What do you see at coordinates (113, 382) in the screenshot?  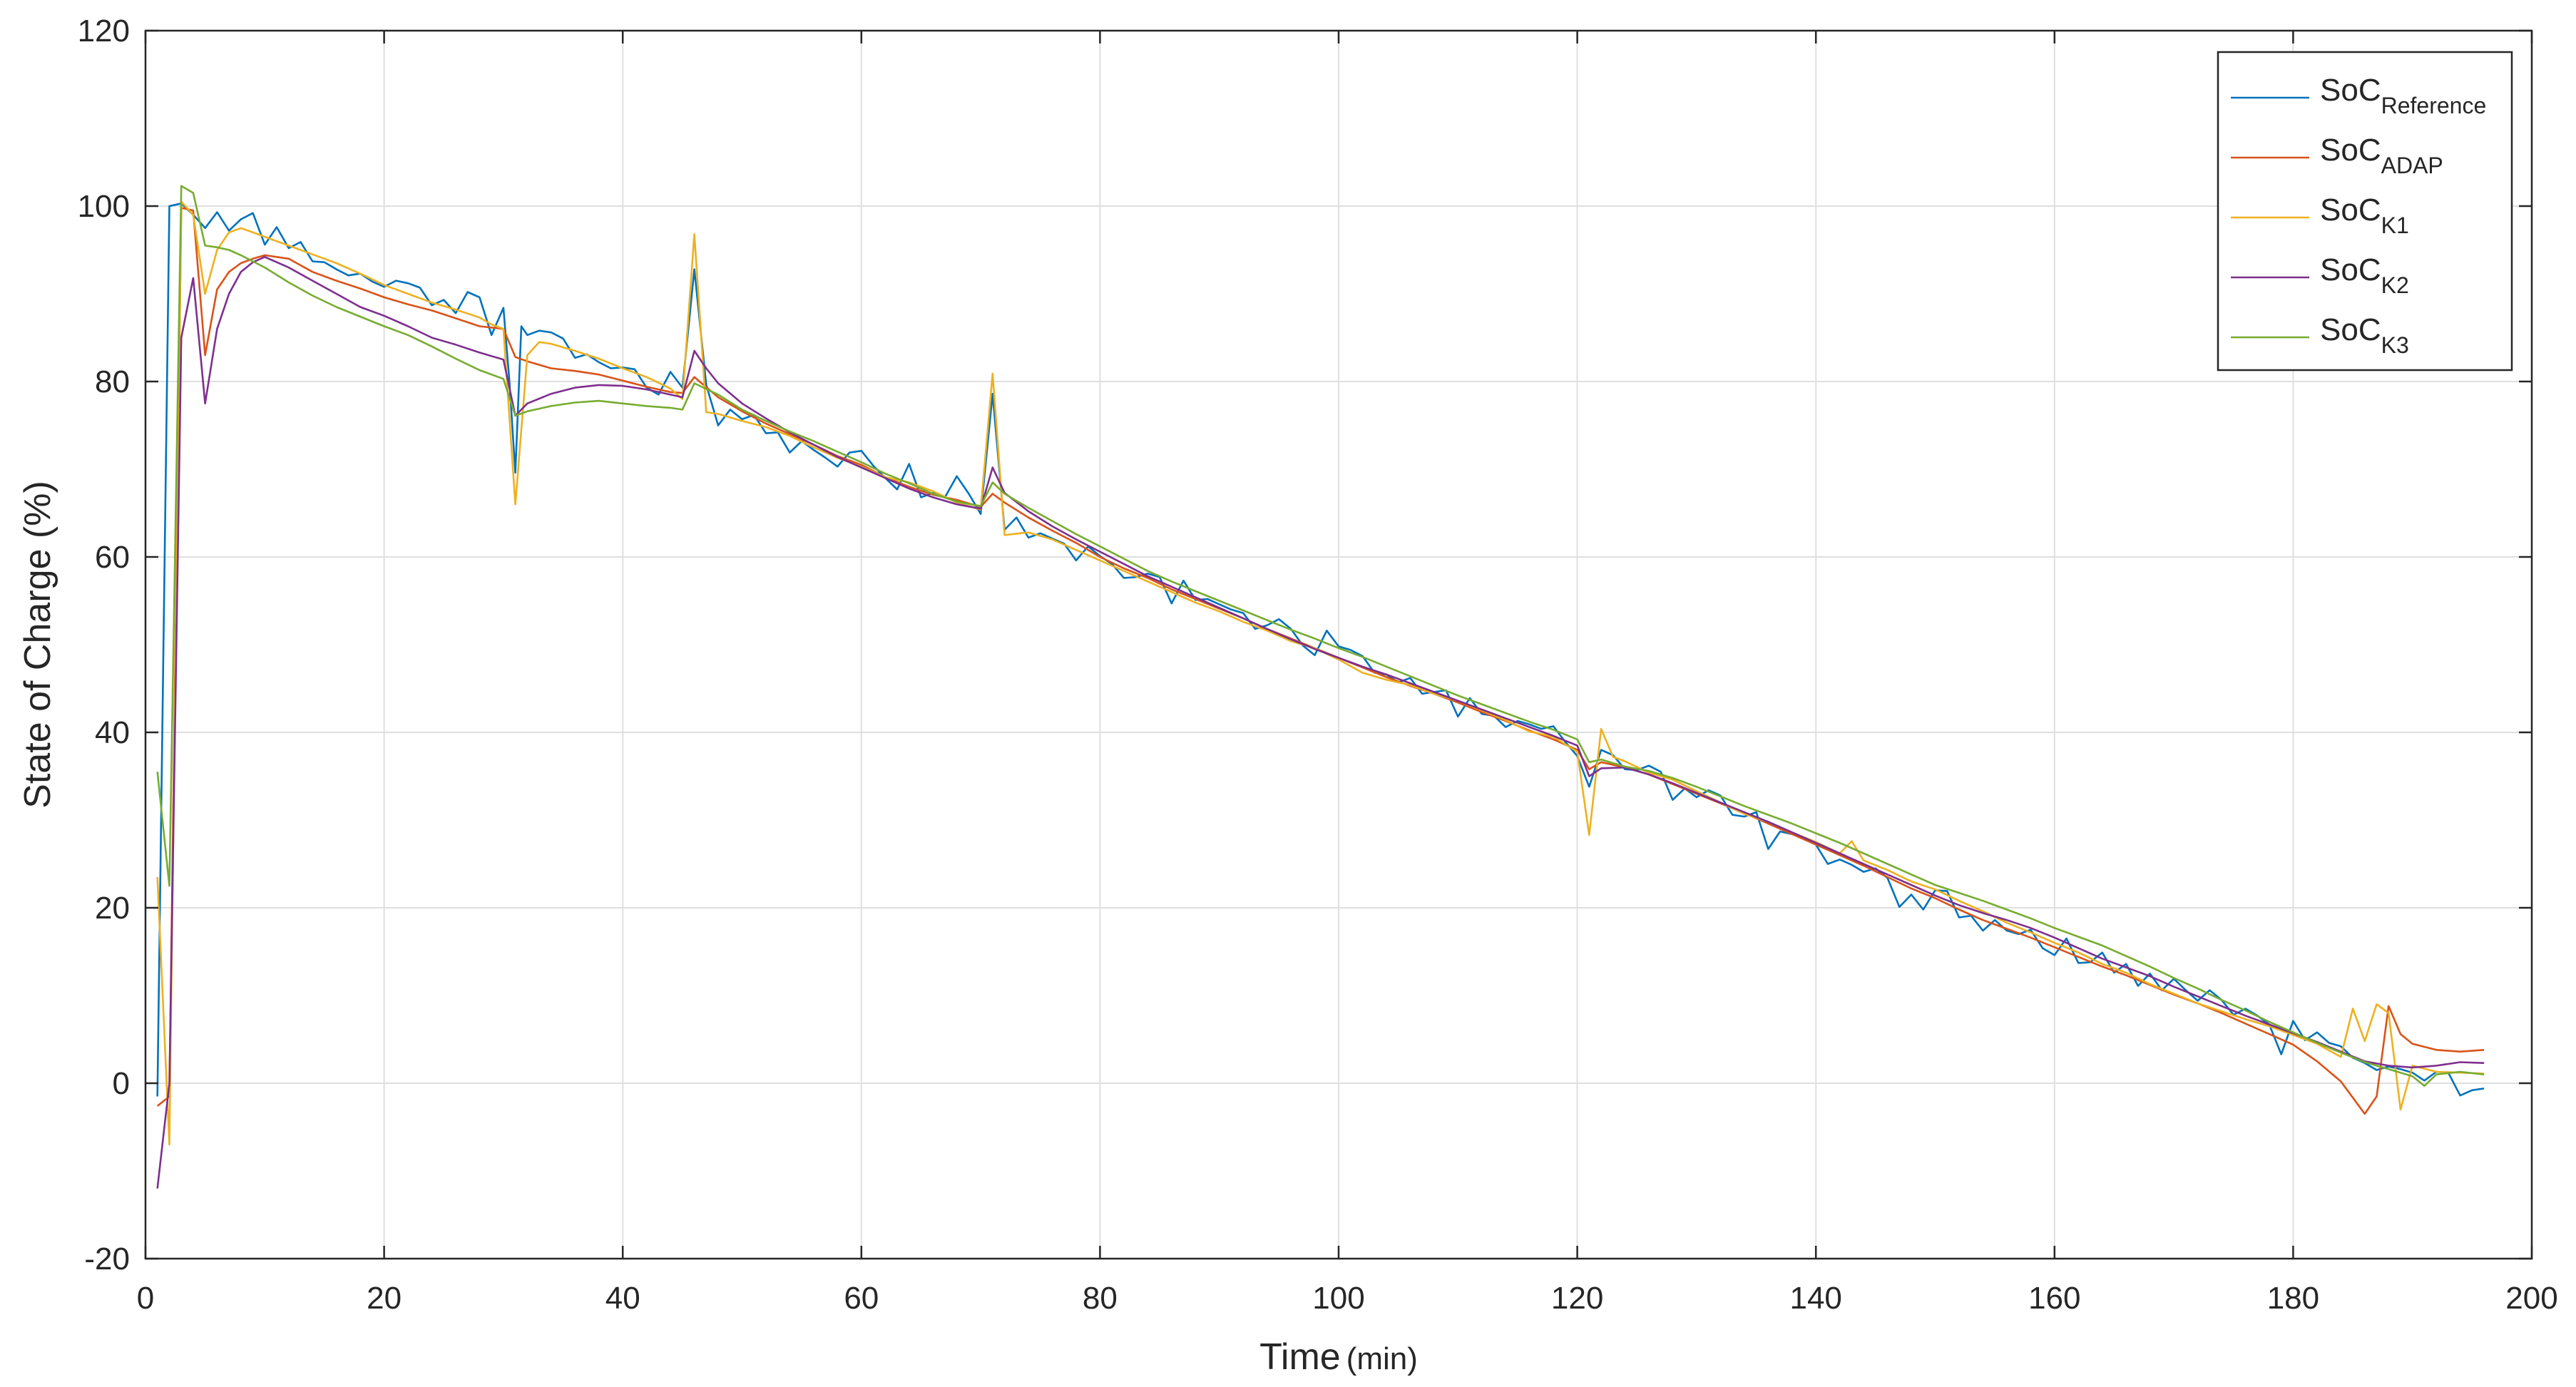 I see `y-tick-label: 80` at bounding box center [113, 382].